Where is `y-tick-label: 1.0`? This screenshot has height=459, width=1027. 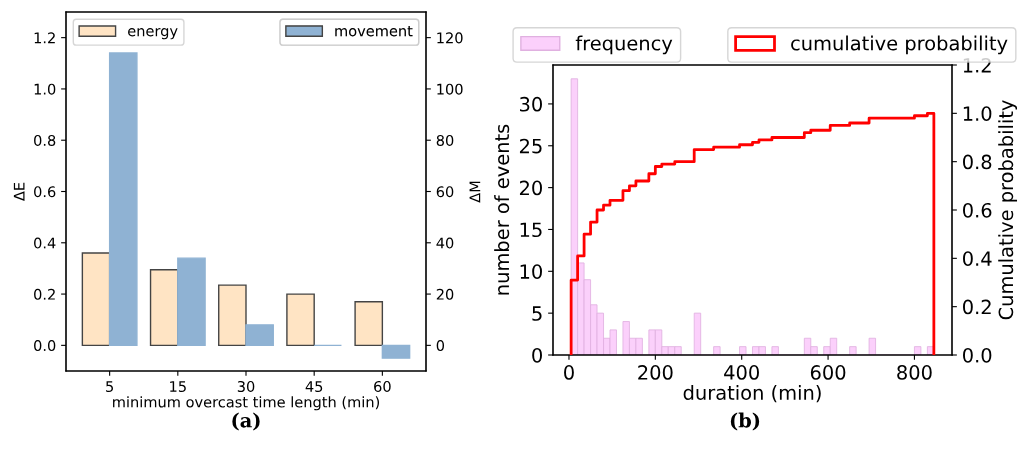 y-tick-label: 1.0 is located at coordinates (45, 89).